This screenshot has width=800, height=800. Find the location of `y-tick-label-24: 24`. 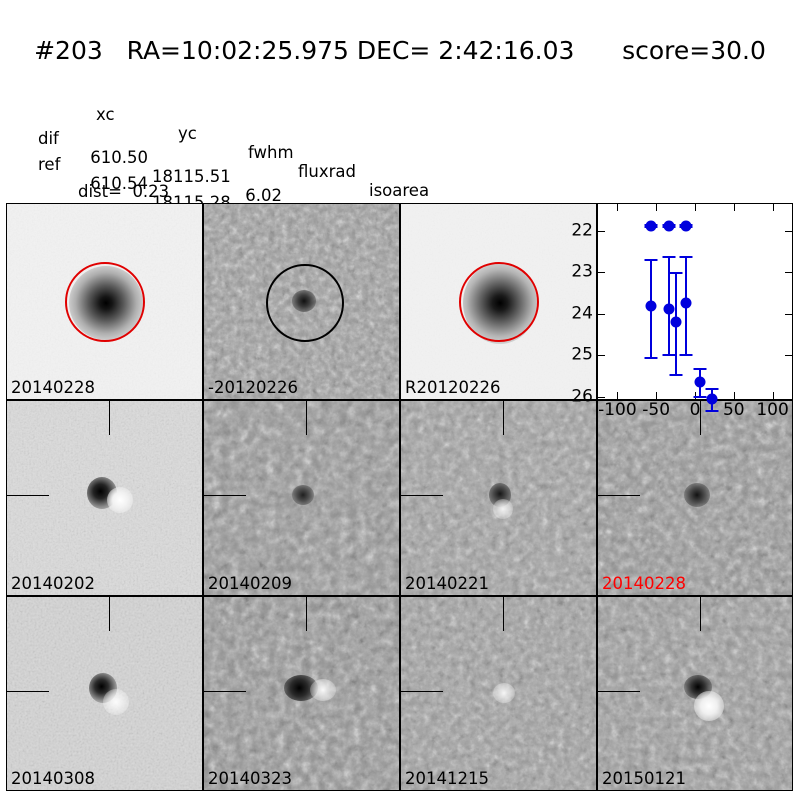

y-tick-label-24: 24 is located at coordinates (582, 313).